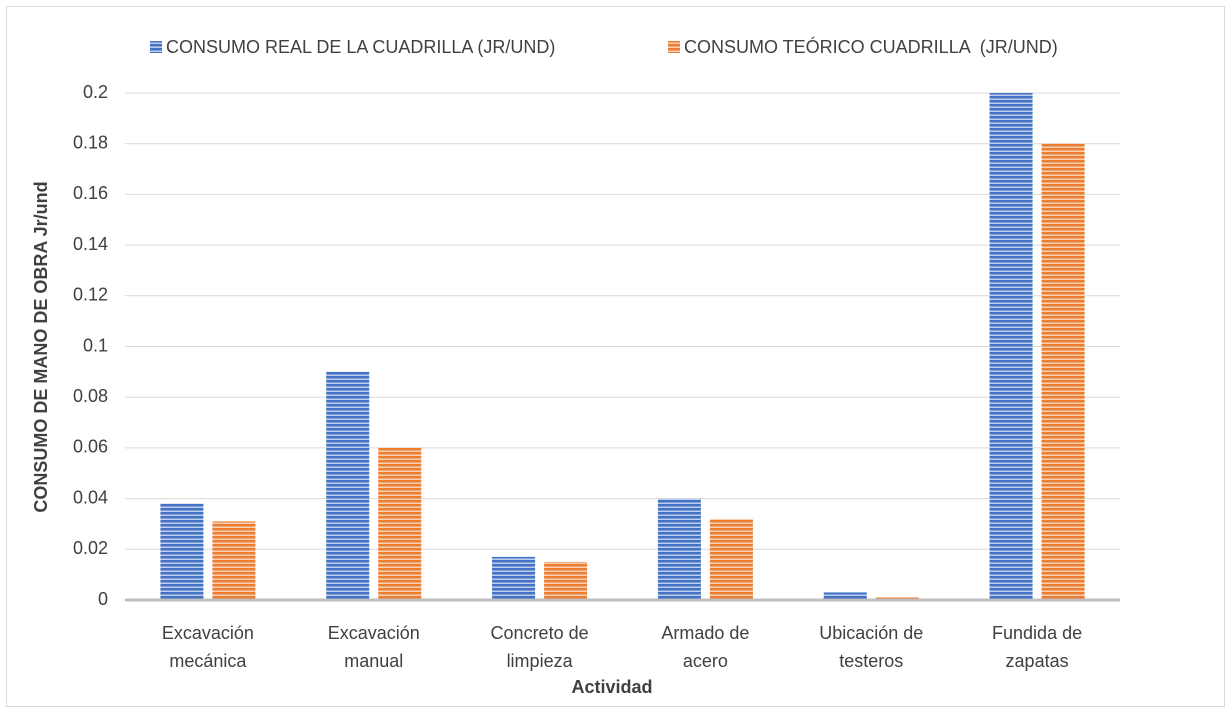 The width and height of the screenshot is (1231, 713). I want to click on x-tick-label: Excavación mecánica, so click(208, 647).